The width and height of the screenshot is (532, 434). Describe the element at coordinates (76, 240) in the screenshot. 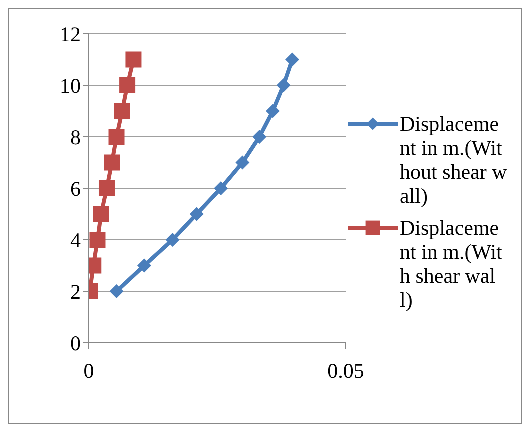

I see `y-tick-label: 4` at that location.